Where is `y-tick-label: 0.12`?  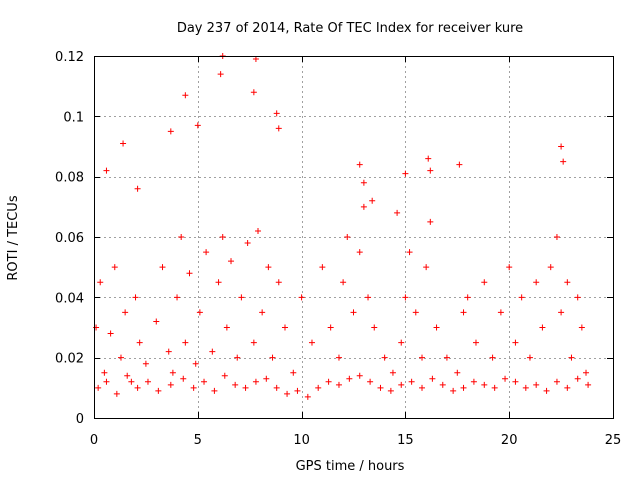
y-tick-label: 0.12 is located at coordinates (69, 57).